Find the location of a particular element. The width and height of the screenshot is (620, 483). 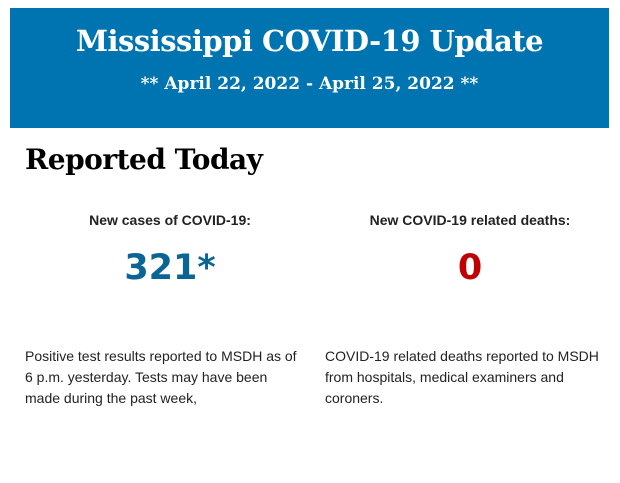

date-range: ** April 22, 2022 - April 25, 2022 ** is located at coordinates (309, 84).